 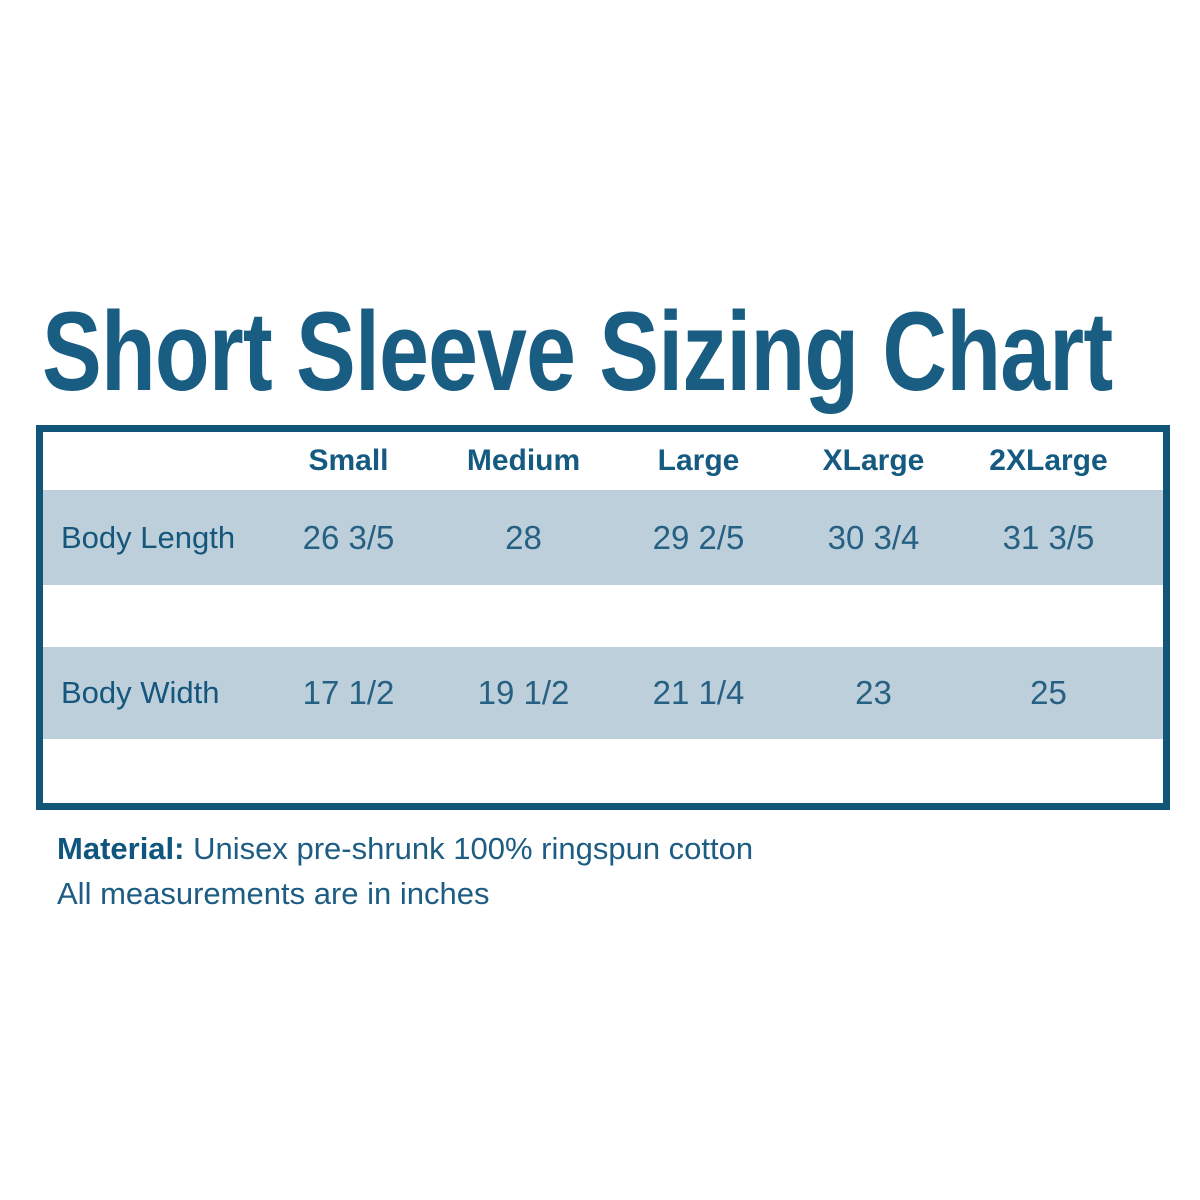 What do you see at coordinates (873, 692) in the screenshot?
I see `body-width-xlarge: 23` at bounding box center [873, 692].